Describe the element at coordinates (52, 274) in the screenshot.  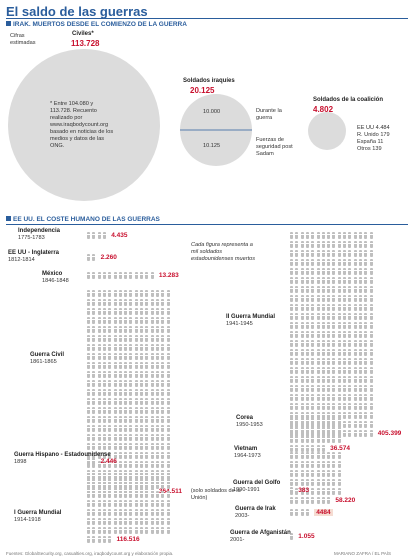
I see `war-name: México` at that location.